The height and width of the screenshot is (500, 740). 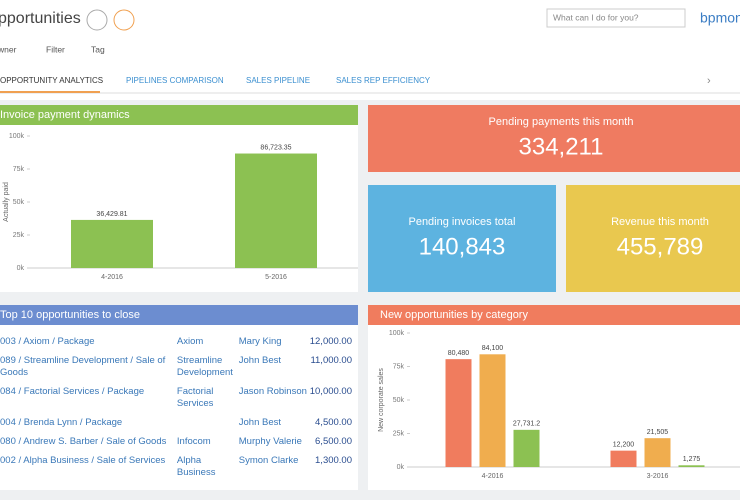 What do you see at coordinates (70, 315) in the screenshot?
I see `widget-title: Top 10 opportunities to close` at bounding box center [70, 315].